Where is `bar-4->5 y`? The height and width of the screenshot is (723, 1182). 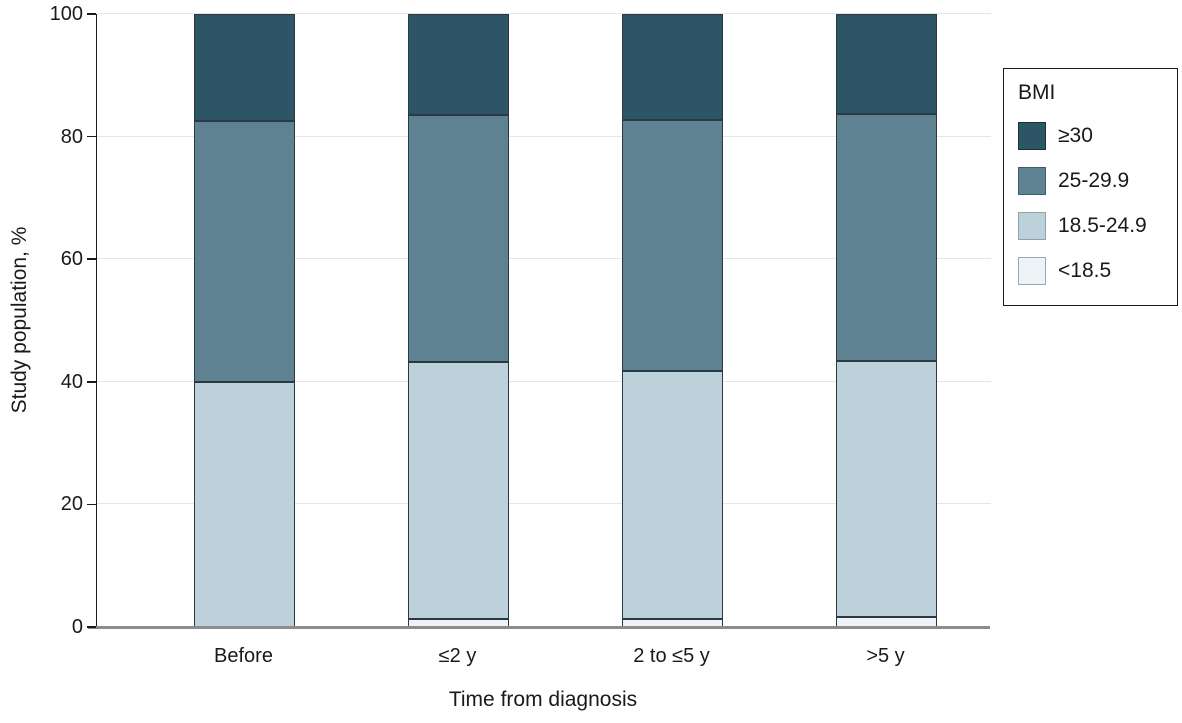
bar-4->5 y is located at coordinates (886, 320).